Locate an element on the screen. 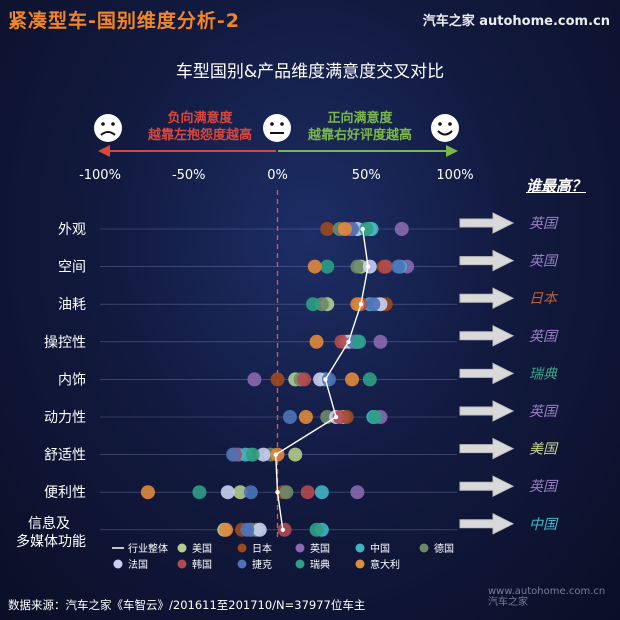 The height and width of the screenshot is (620, 620). winner-label: 美国 is located at coordinates (544, 450).